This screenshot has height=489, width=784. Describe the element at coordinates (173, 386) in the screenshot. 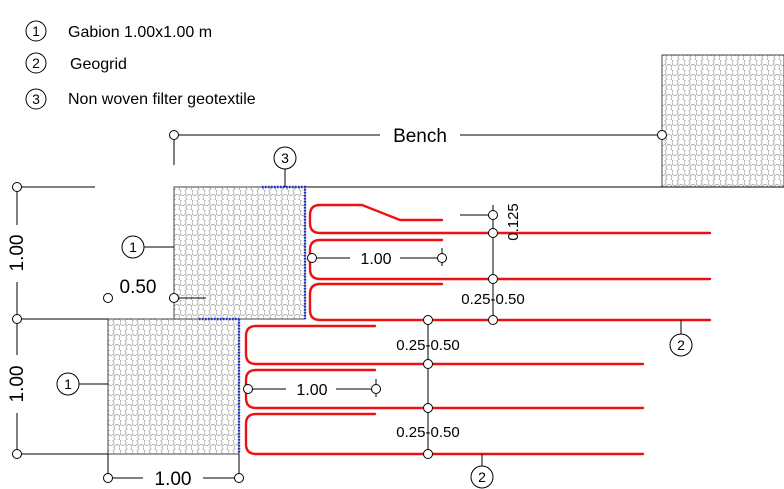

I see `lower-gabion` at that location.